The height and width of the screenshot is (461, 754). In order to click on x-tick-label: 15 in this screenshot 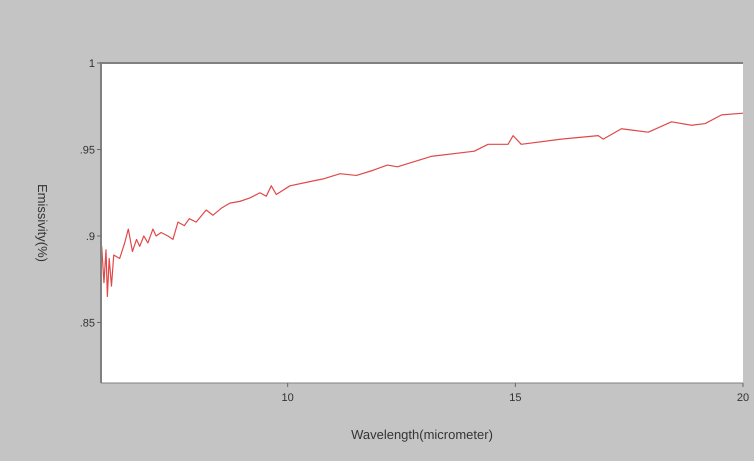, I will do `click(515, 398)`.